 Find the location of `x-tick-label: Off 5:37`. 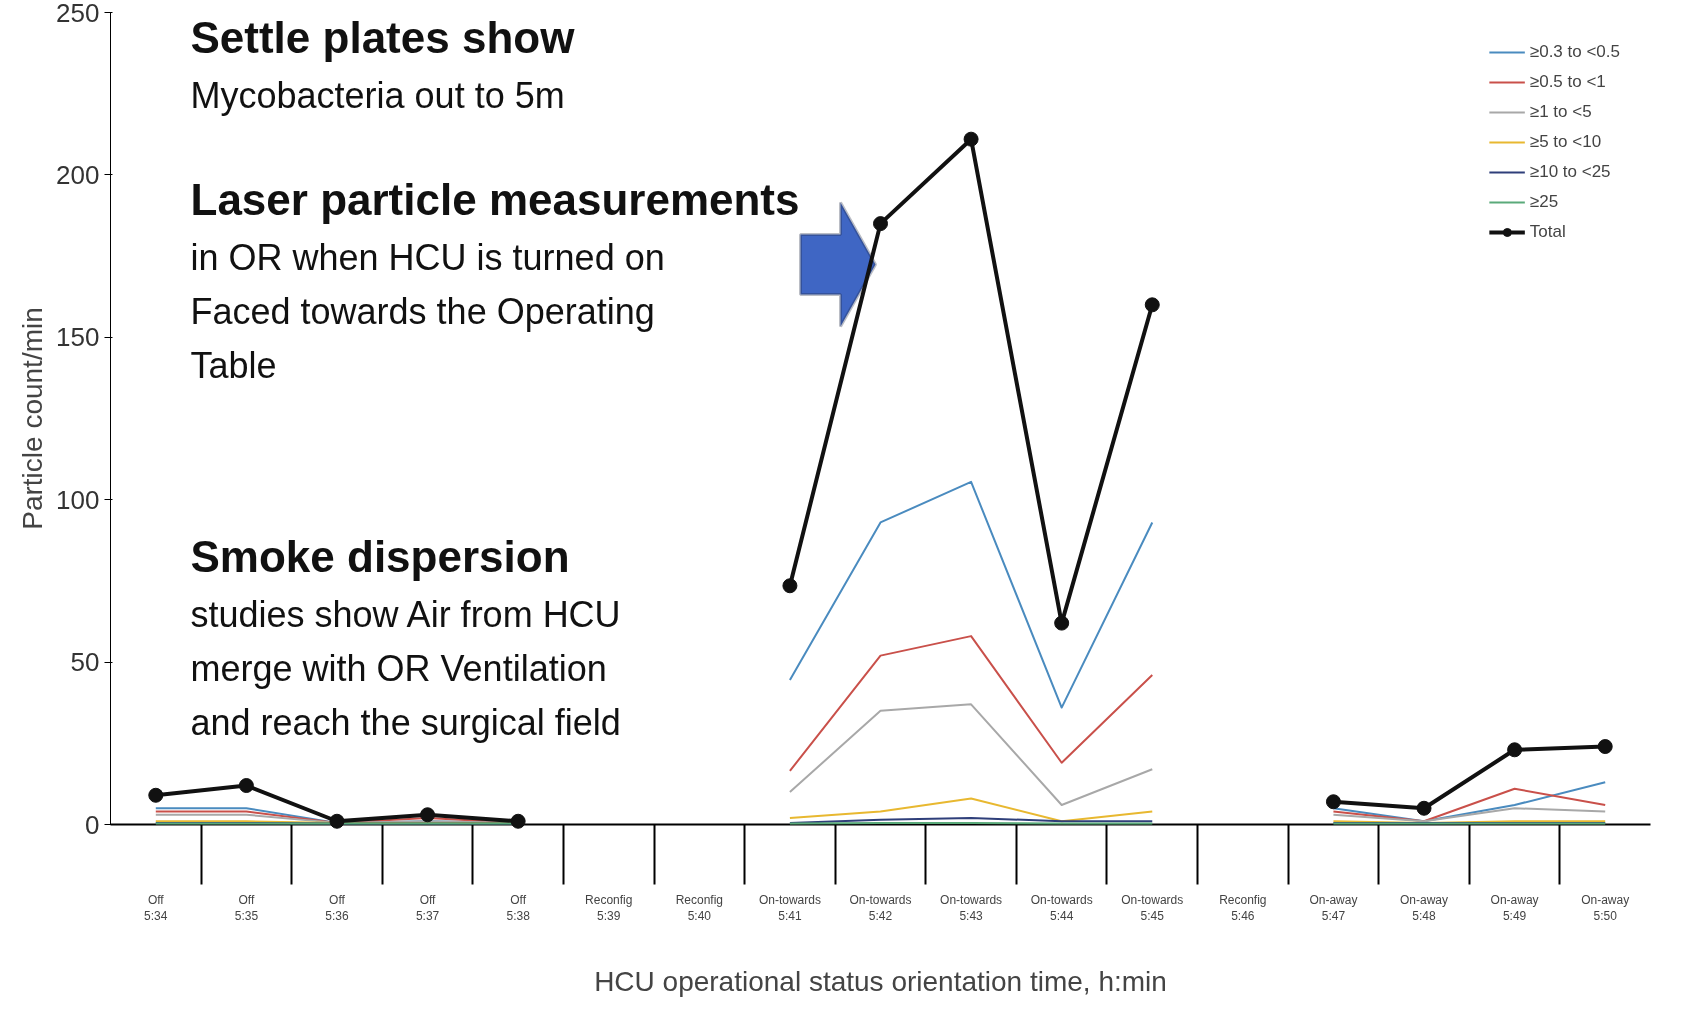

x-tick-label: Off 5:37 is located at coordinates (427, 908).